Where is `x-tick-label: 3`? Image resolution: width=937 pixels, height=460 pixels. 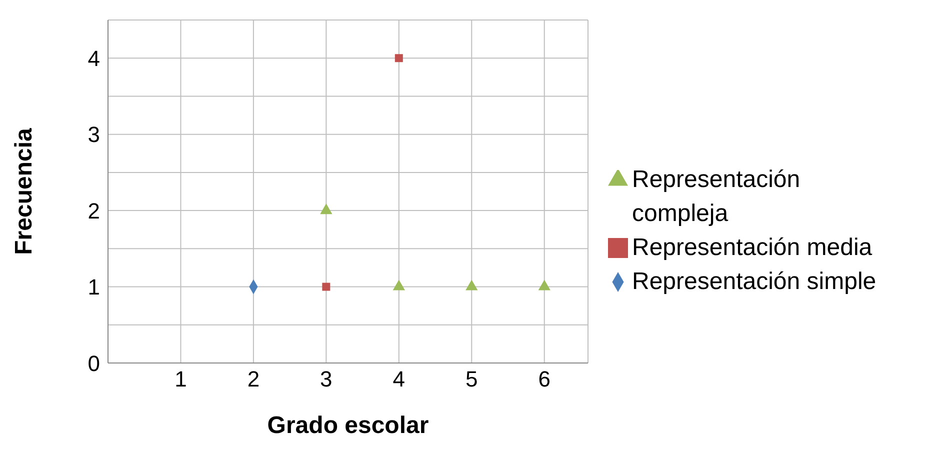 x-tick-label: 3 is located at coordinates (326, 379).